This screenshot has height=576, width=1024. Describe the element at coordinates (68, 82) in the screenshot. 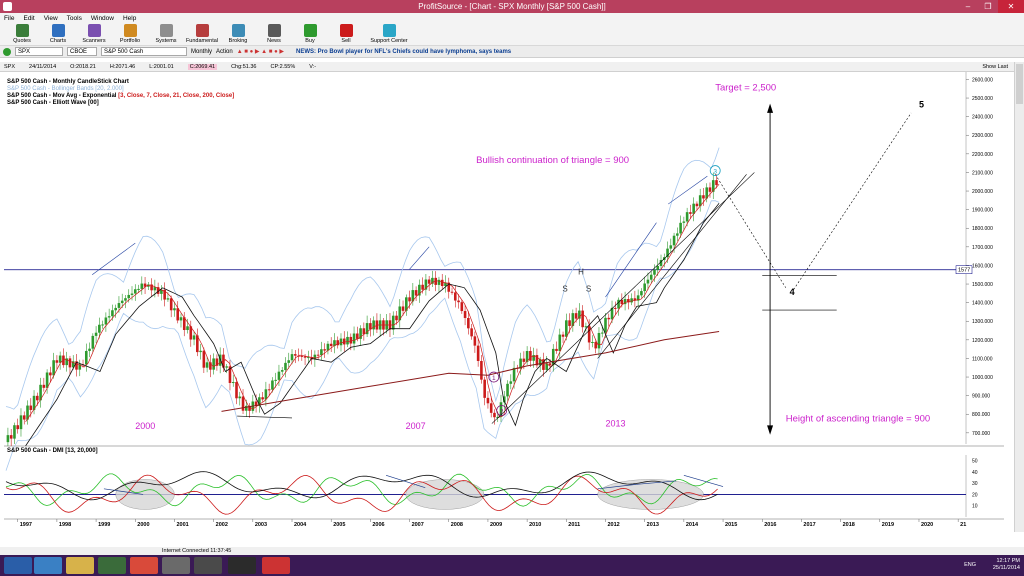

I see `legend-candles: S&P 500 Cash - Monthly CandleStick Chart` at that location.